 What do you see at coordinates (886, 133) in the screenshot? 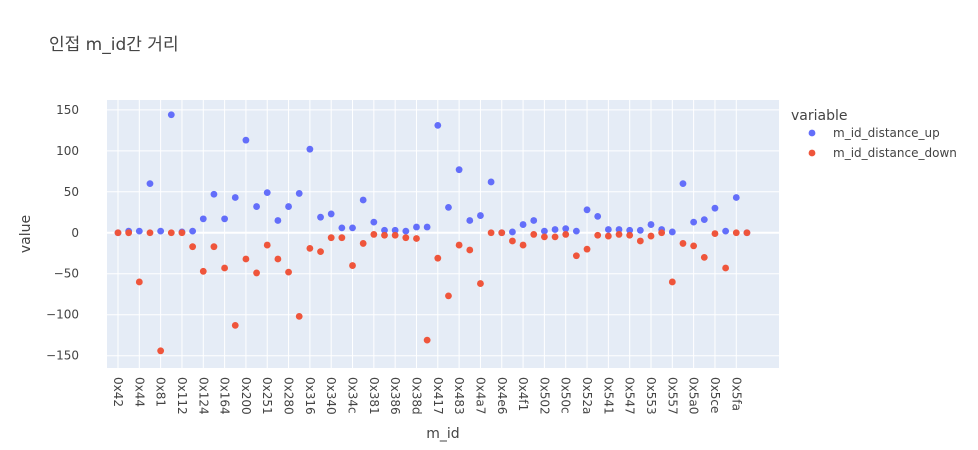
I see `legend-label: m_id_distance_up` at bounding box center [886, 133].